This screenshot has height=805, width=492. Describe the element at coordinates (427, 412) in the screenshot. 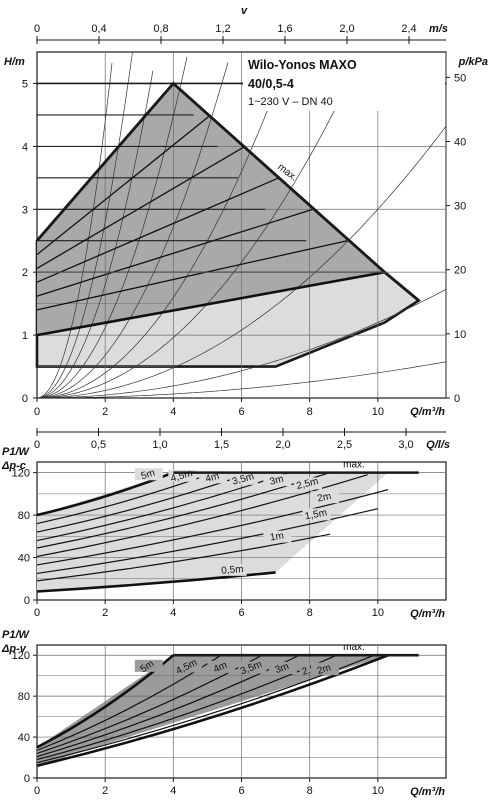

I see `hq-x-title: Q/m³/h` at that location.